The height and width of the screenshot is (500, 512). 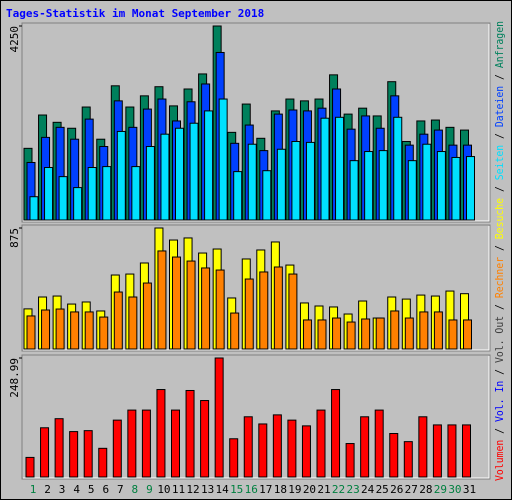 I want to click on x-tick-label: 18, so click(x=280, y=489).